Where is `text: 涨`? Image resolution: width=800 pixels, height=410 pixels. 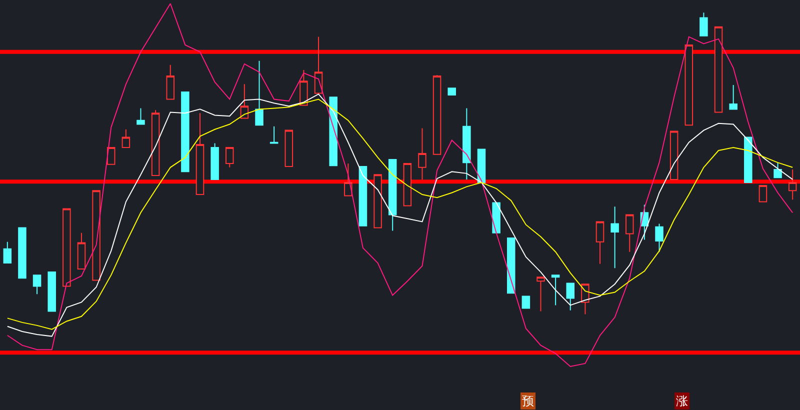
text: 涨 is located at coordinates (682, 401).